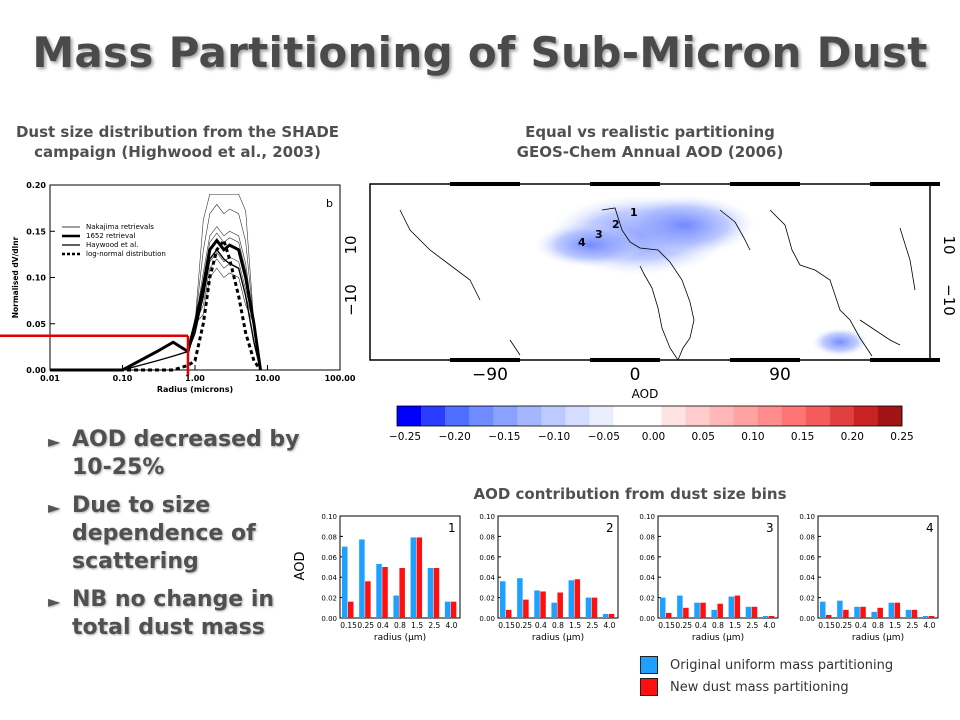  Describe the element at coordinates (193, 614) in the screenshot. I see `bullet-item: ► NB no change in total dust mass` at that location.